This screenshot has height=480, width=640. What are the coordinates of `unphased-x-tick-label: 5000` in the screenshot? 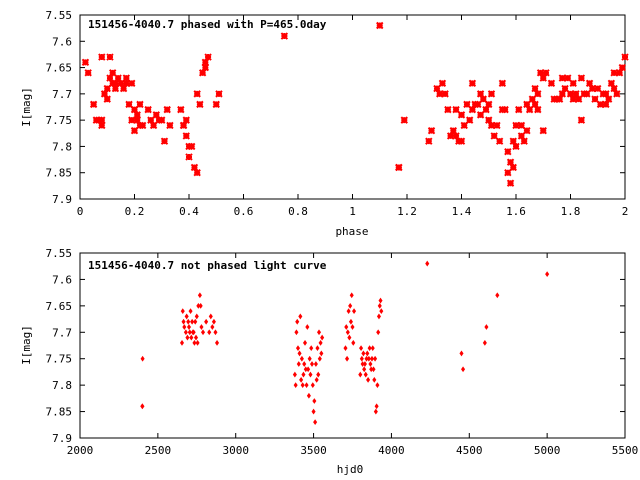 It's located at (547, 450).